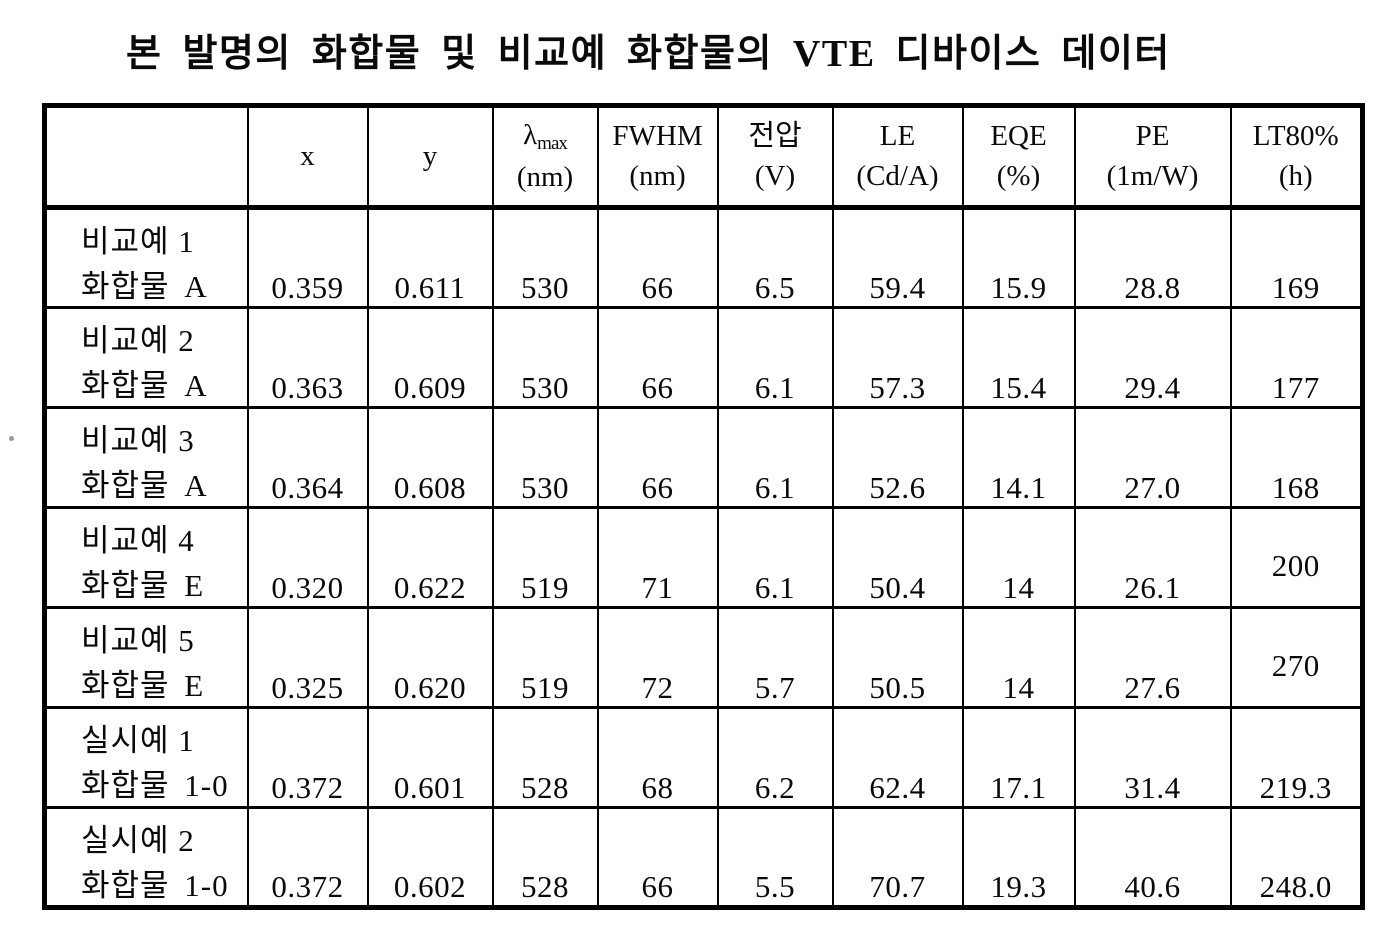 The image size is (1389, 925). Describe the element at coordinates (775, 157) in the screenshot. I see `column-header: 전압 (V)` at that location.